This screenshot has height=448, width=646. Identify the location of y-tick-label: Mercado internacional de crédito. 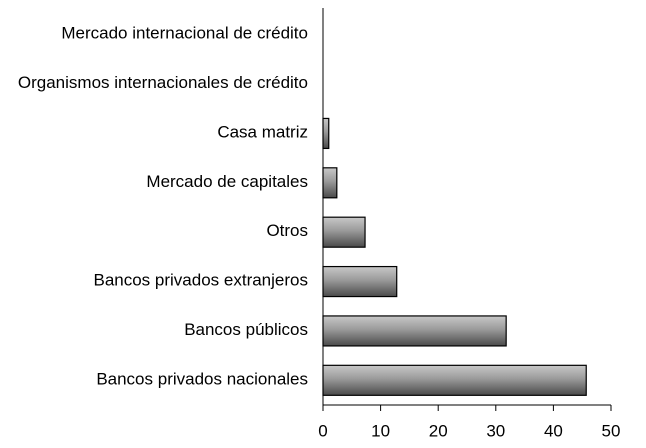
(184, 33).